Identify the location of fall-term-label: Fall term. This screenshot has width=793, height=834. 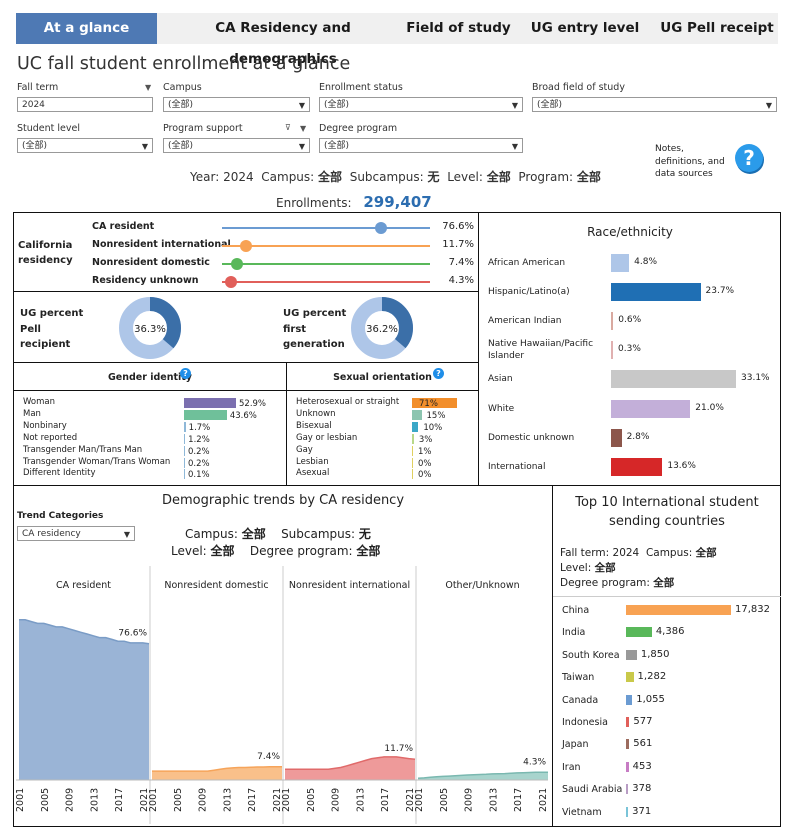
(38, 87).